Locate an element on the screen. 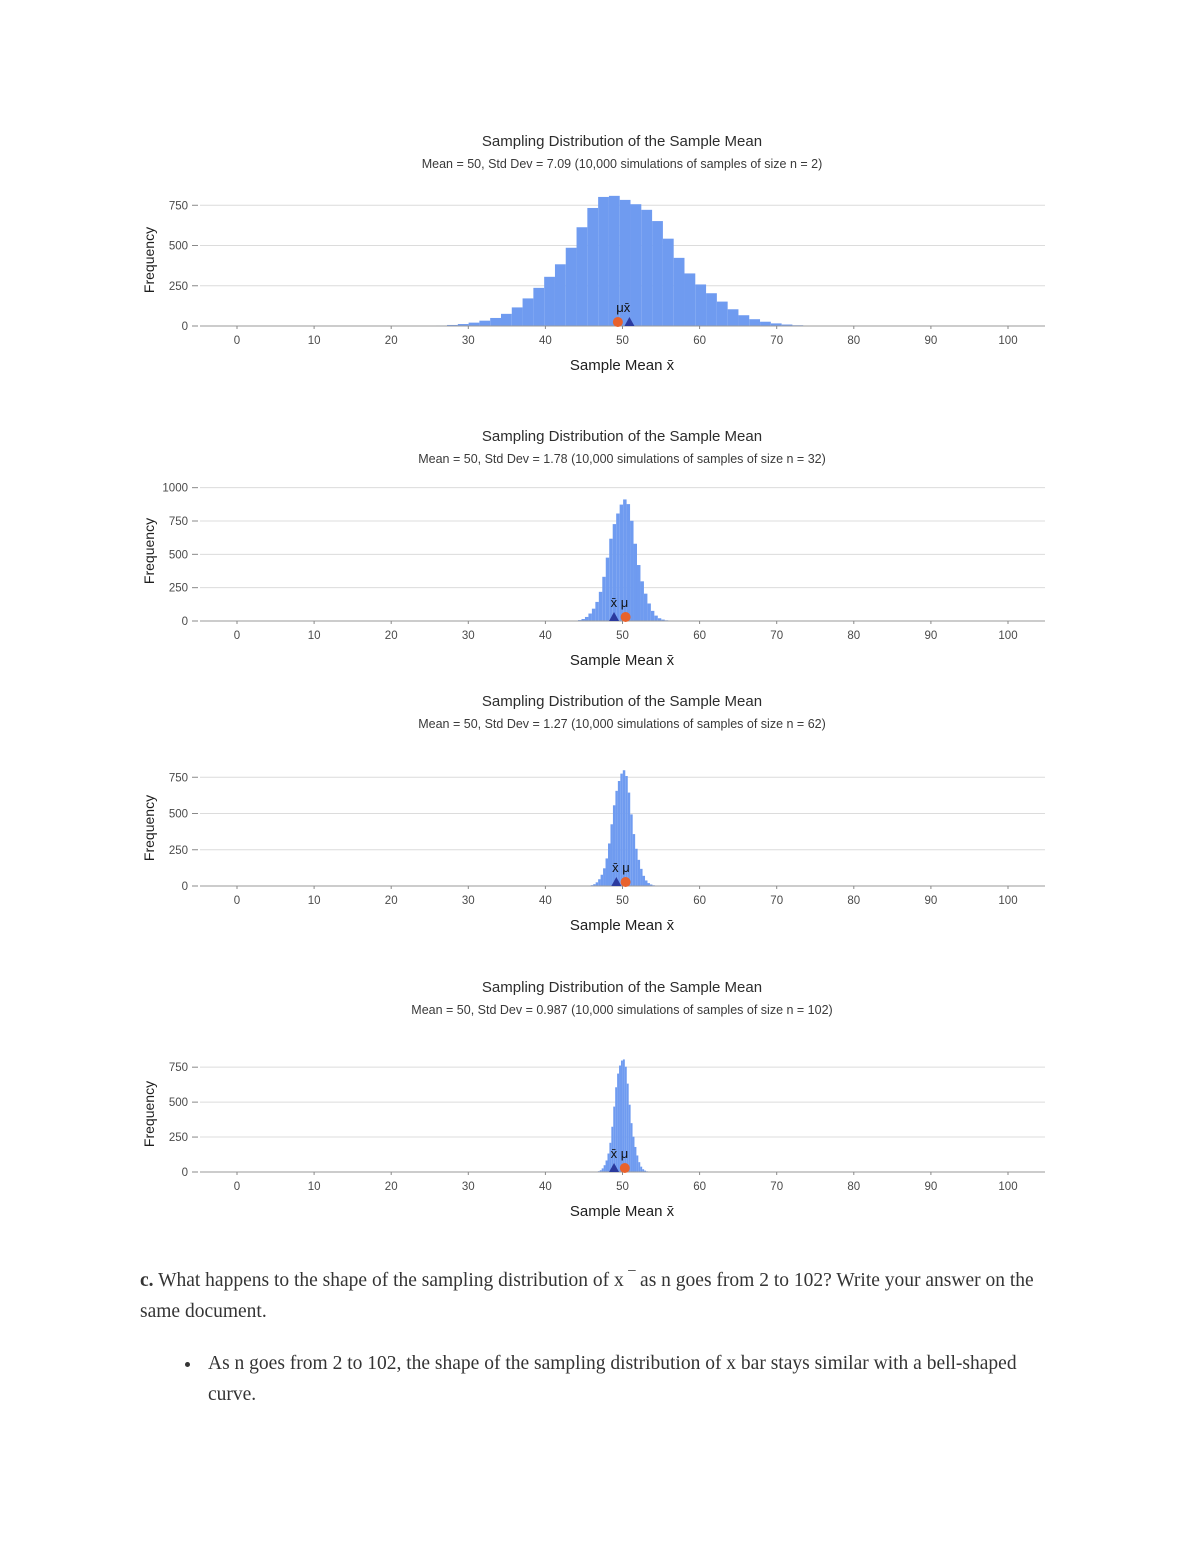  x-tick-label: 70 is located at coordinates (776, 636).